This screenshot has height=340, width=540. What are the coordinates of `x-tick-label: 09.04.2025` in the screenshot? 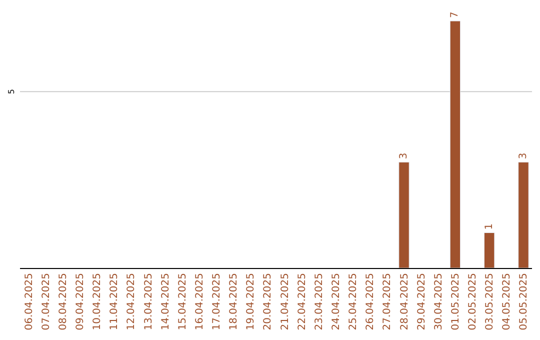 It's located at (80, 301).